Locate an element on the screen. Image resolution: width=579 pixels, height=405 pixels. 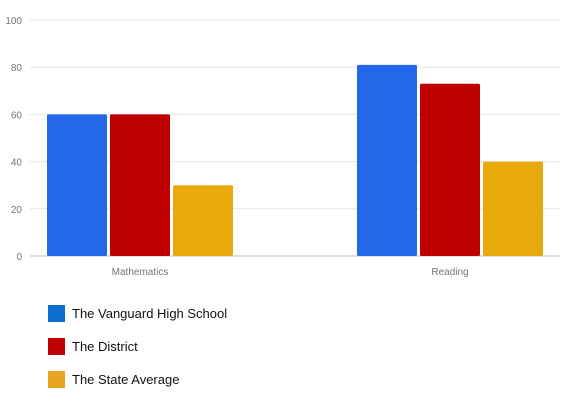
legend-label-district: The District is located at coordinates (105, 346).